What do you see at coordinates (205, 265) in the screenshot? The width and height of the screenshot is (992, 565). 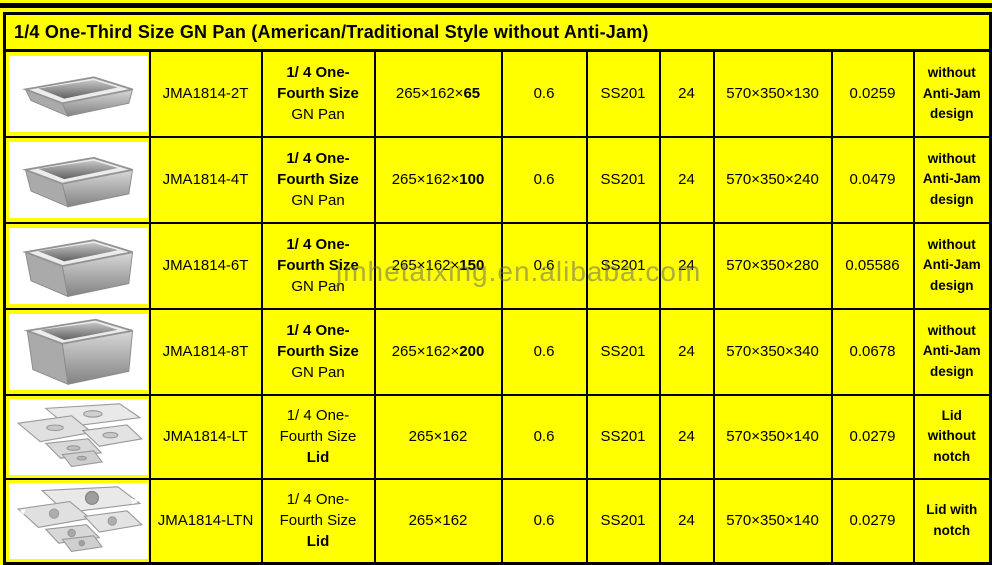 I see `product-model: JMA1814-6T` at bounding box center [205, 265].